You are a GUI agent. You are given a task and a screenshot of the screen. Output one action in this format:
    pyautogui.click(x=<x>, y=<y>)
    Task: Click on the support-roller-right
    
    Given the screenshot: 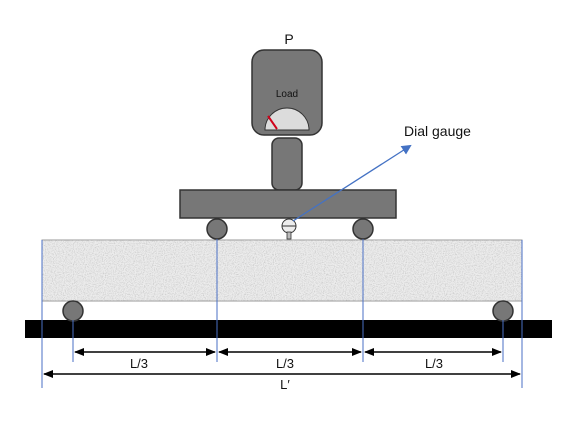 What is the action you would take?
    pyautogui.click(x=503, y=311)
    